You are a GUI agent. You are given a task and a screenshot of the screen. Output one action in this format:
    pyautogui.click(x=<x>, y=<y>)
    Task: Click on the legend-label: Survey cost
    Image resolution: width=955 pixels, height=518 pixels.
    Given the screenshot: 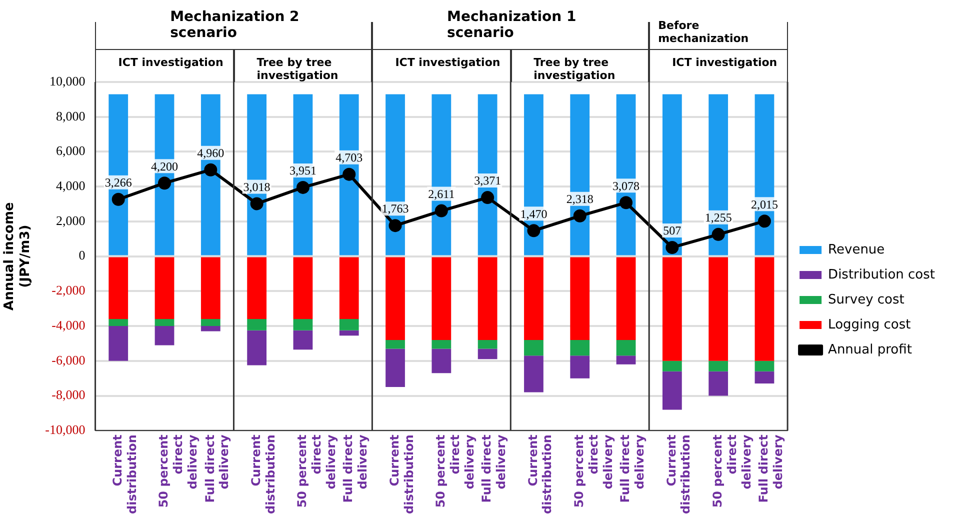 What is the action you would take?
    pyautogui.click(x=866, y=300)
    